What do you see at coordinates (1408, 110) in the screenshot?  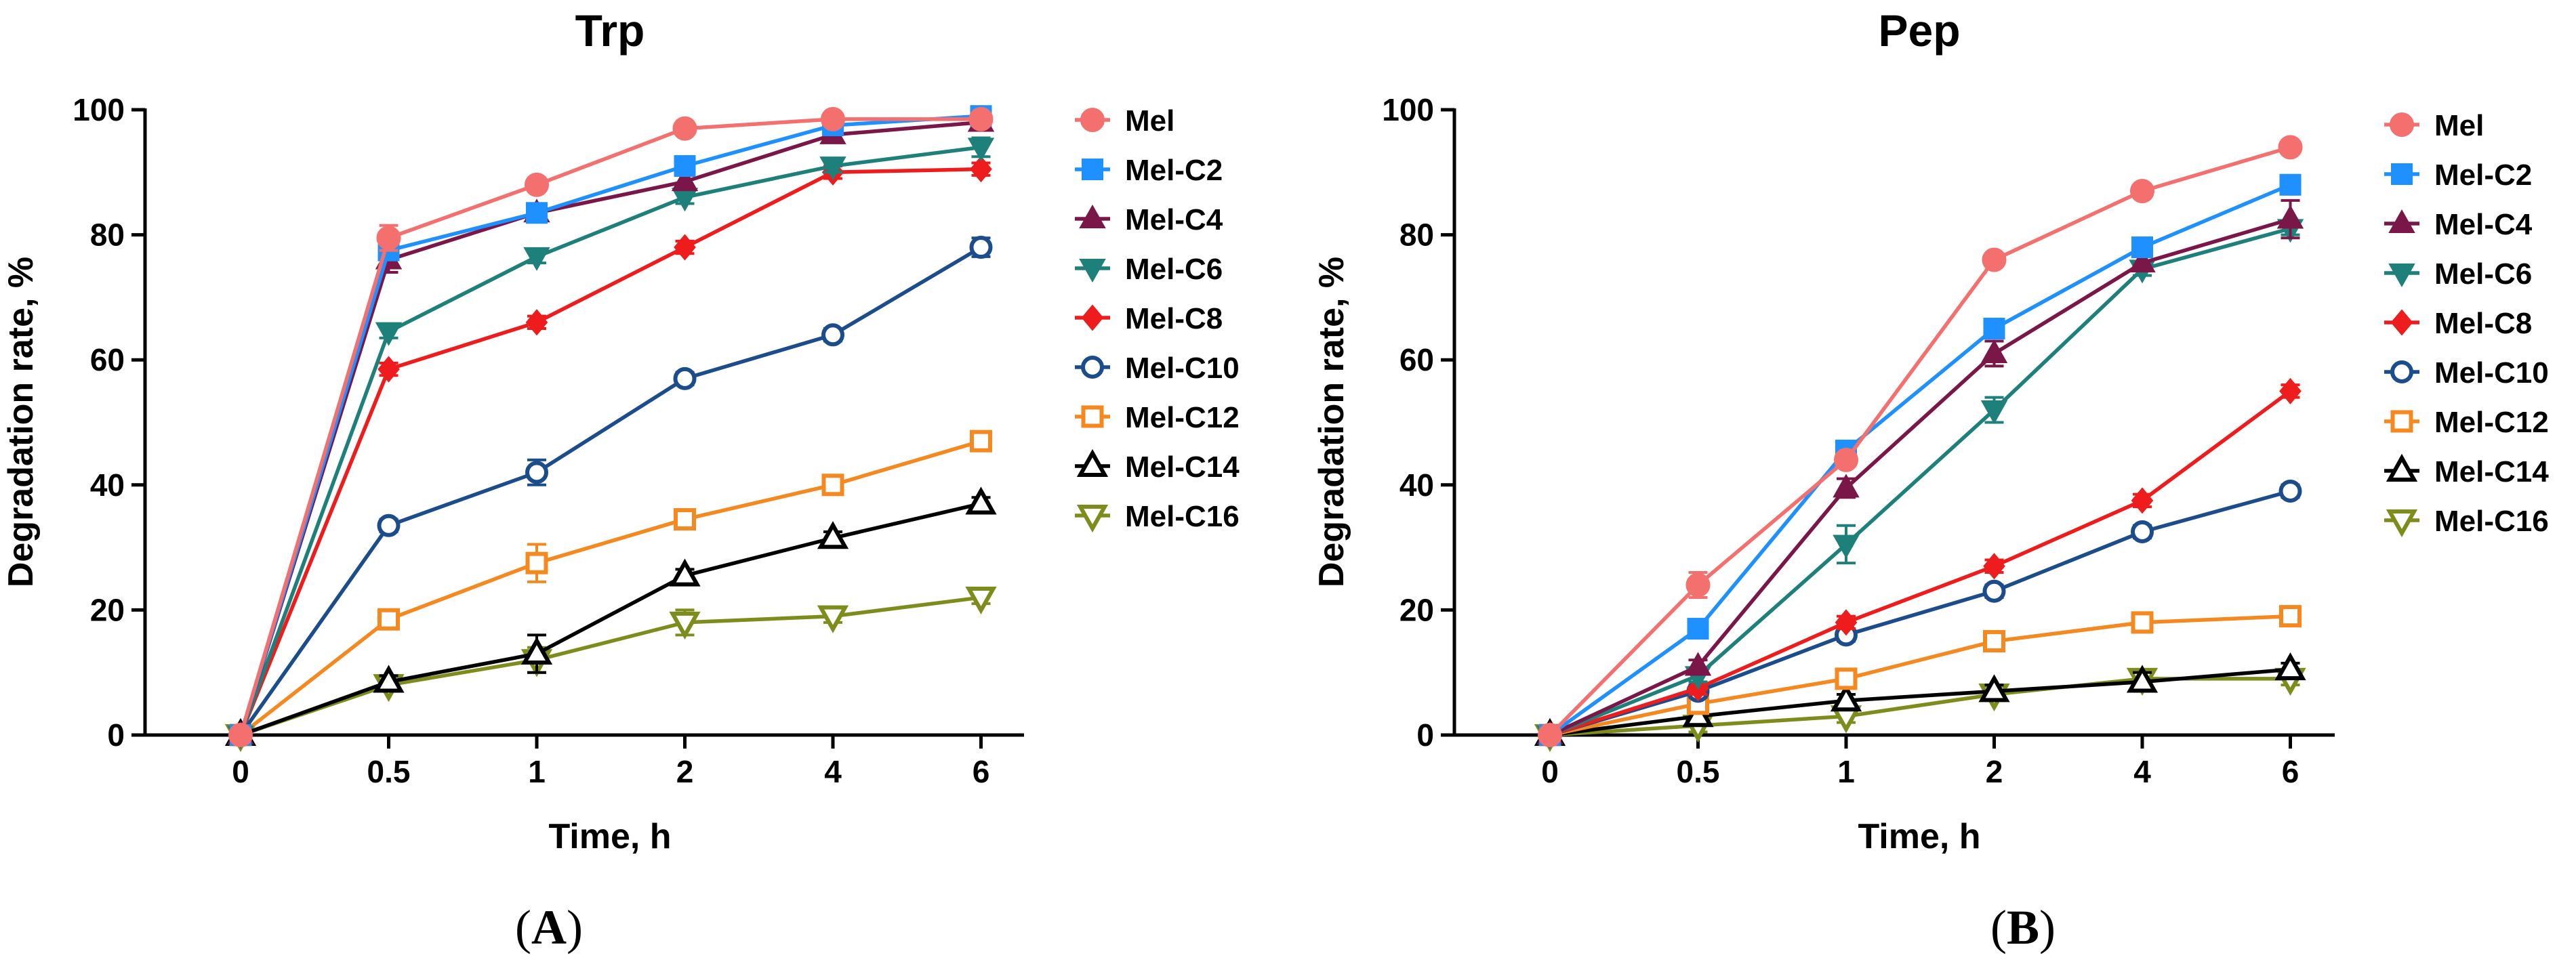 I see `y-tick-label: 100` at bounding box center [1408, 110].